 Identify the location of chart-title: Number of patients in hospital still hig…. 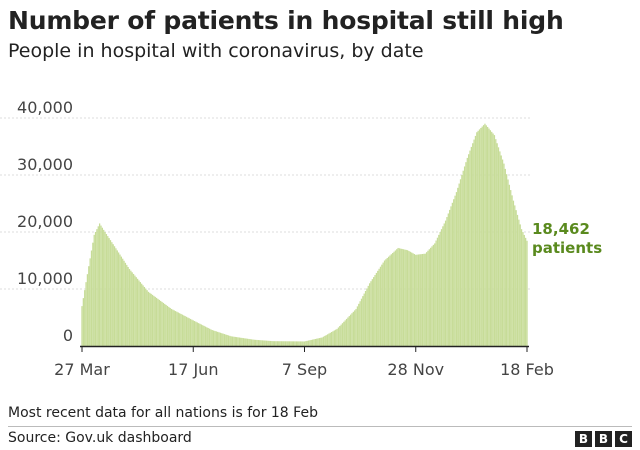
(286, 20).